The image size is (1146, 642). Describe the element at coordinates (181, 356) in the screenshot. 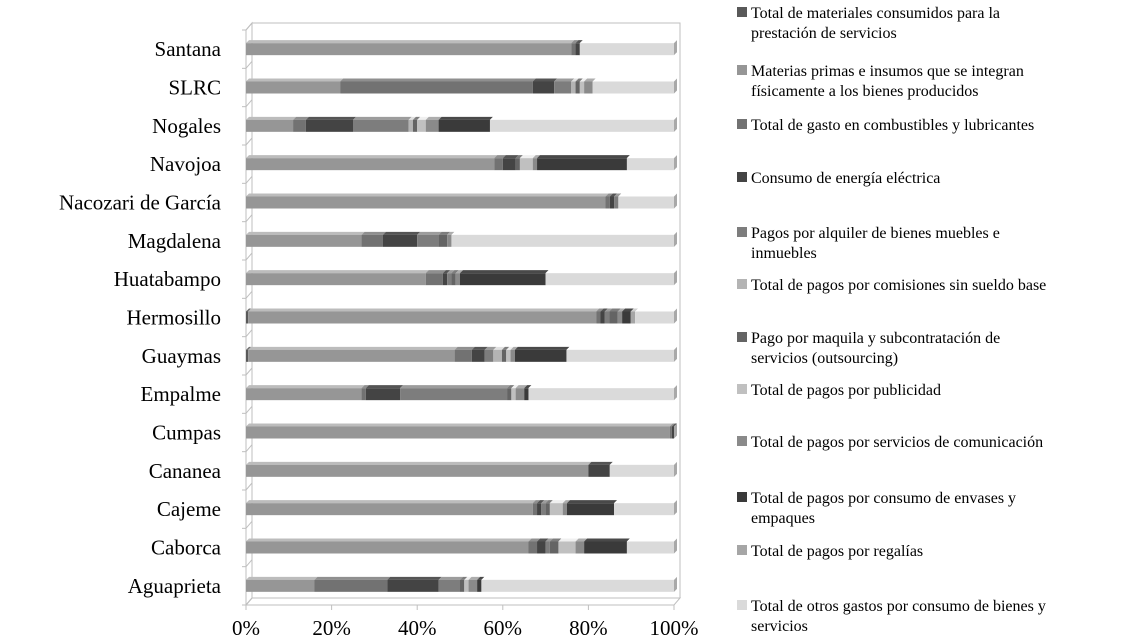

I see `category-label: Guaymas` at that location.